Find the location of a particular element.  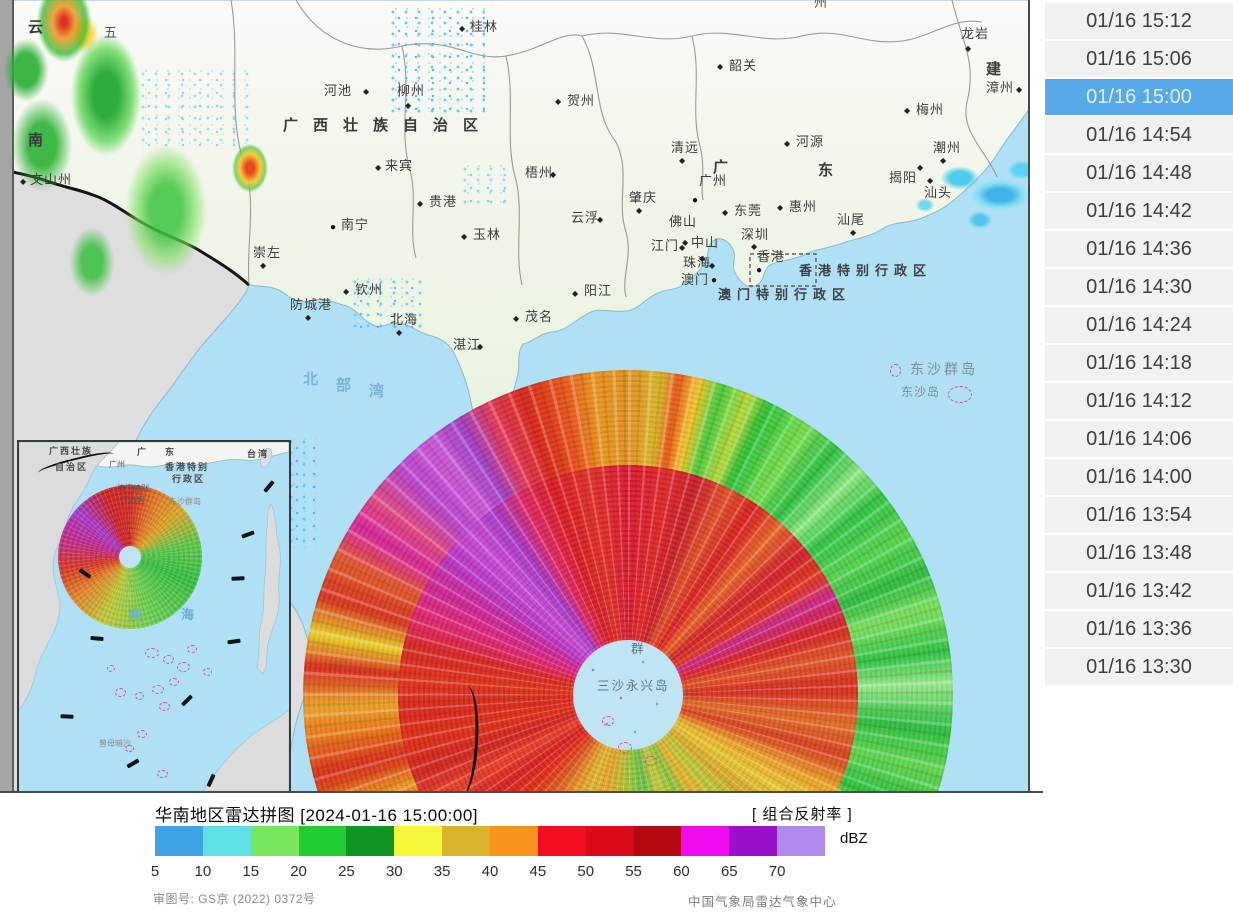

map-label: 云 is located at coordinates (36, 27).